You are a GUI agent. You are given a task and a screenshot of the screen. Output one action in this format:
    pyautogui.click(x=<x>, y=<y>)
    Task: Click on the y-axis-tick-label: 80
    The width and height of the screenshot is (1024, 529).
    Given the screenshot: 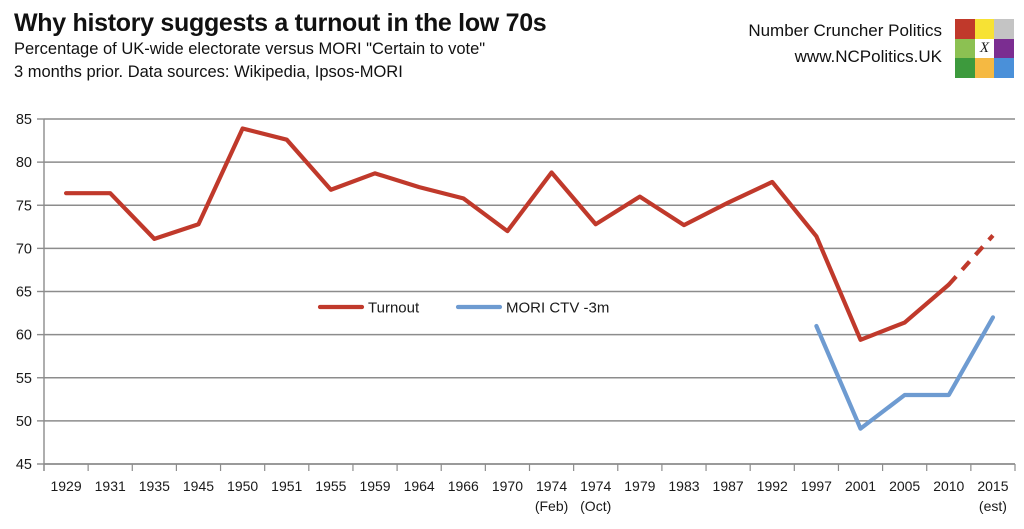 What is the action you would take?
    pyautogui.click(x=24, y=163)
    